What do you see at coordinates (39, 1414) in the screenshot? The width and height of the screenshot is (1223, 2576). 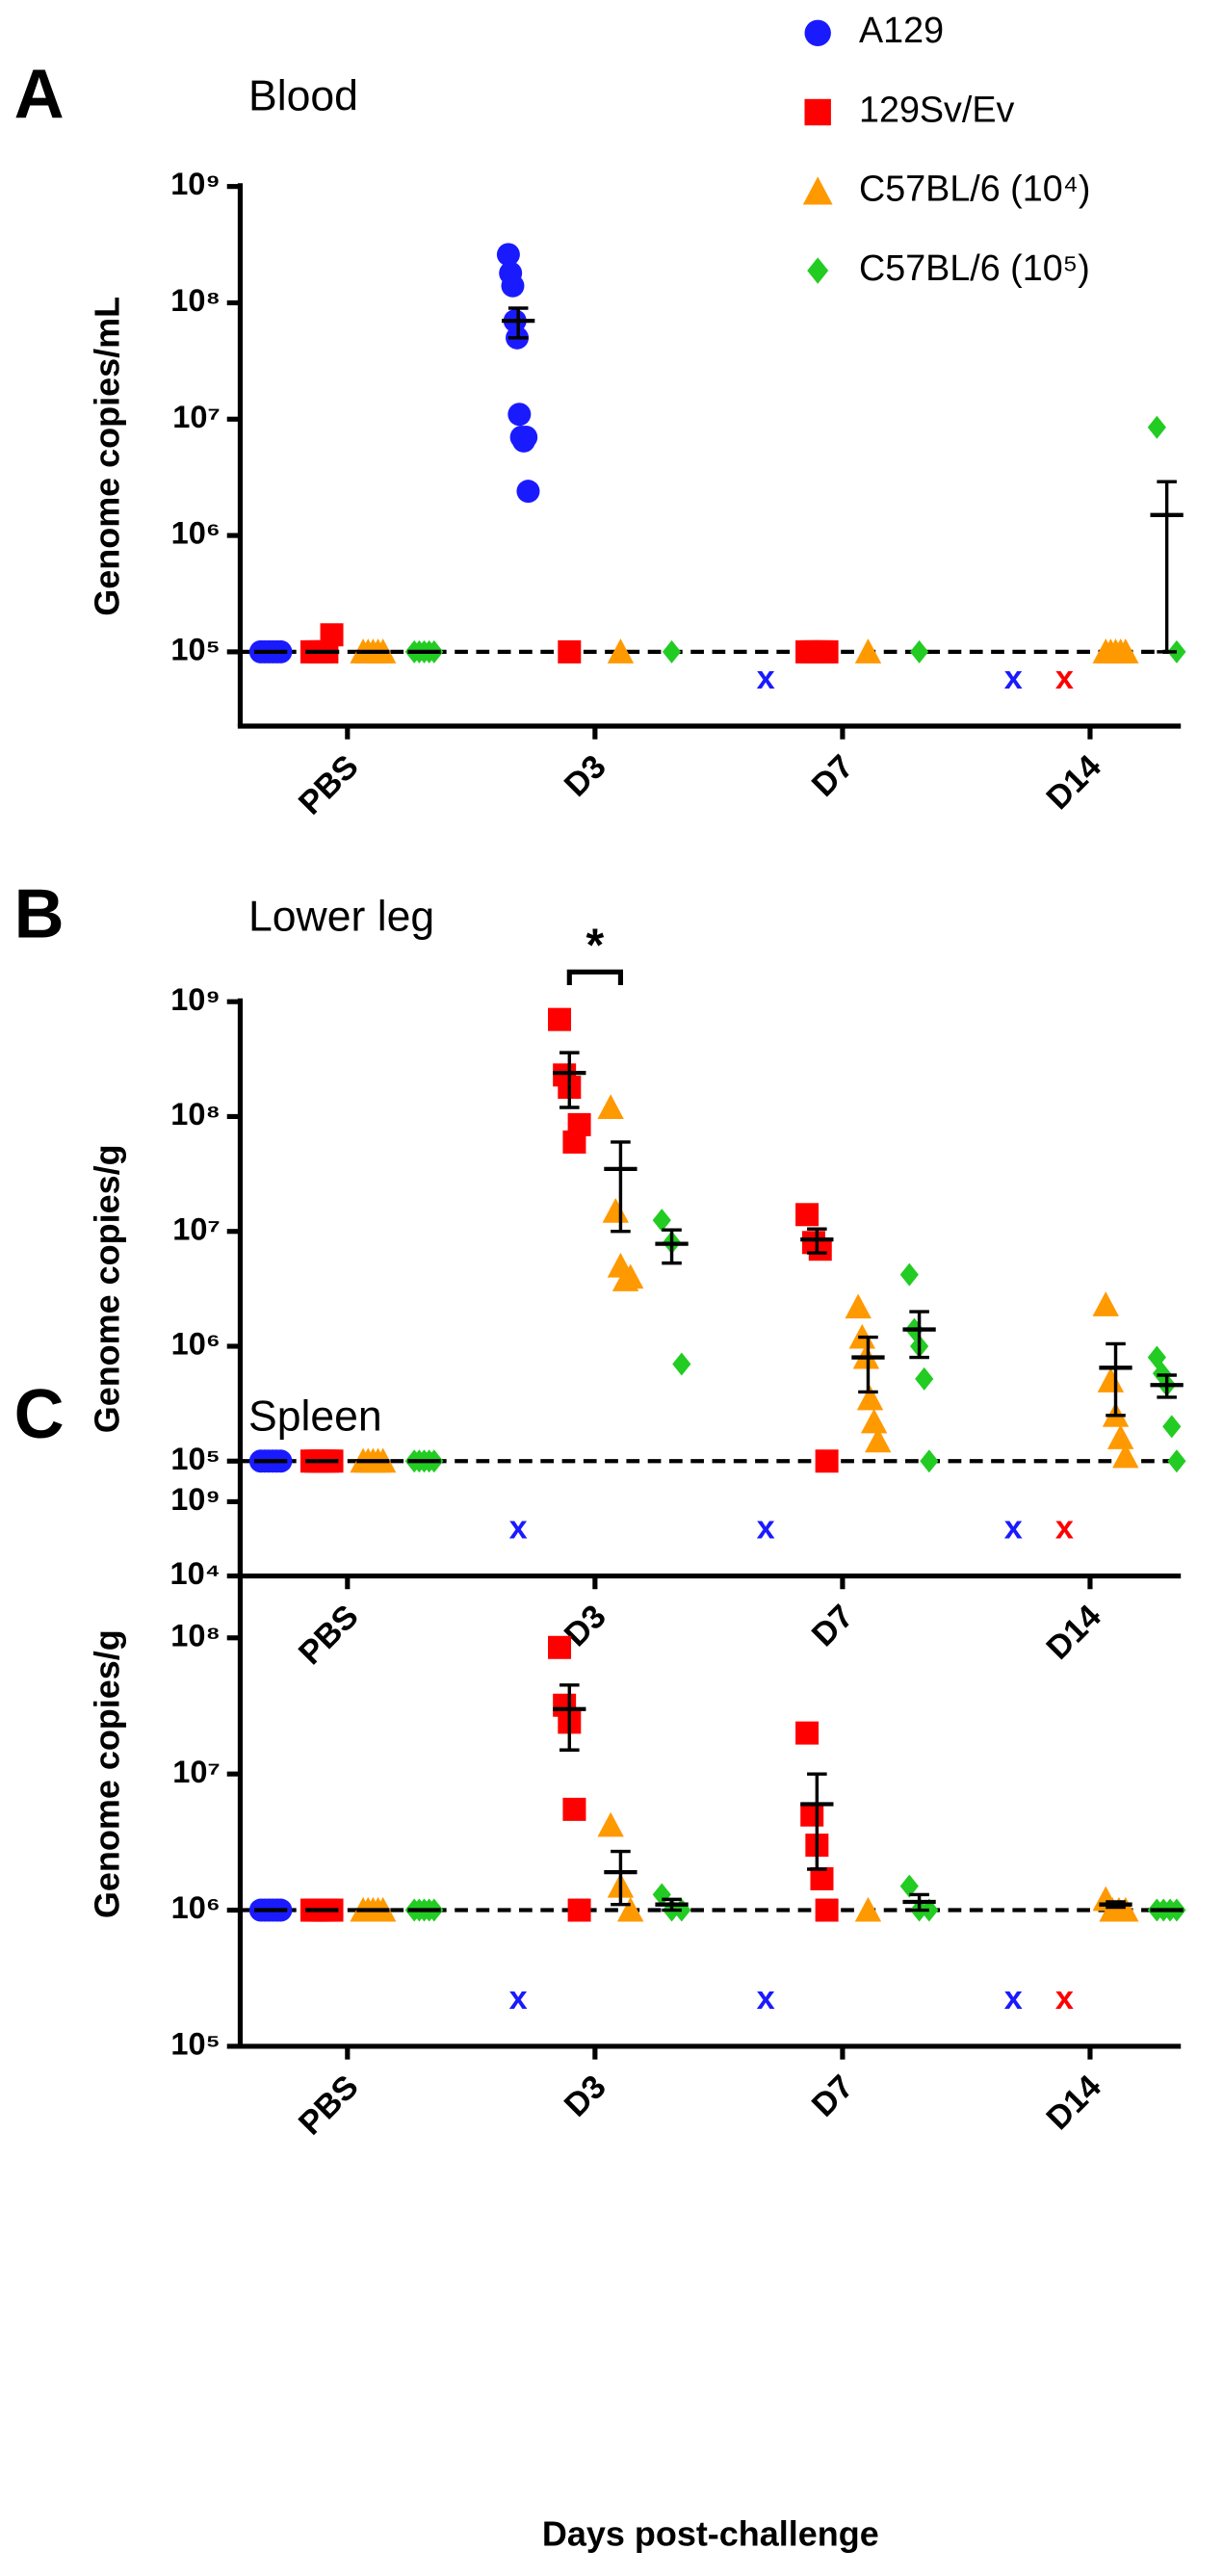 I see `panel-label: C` at bounding box center [39, 1414].